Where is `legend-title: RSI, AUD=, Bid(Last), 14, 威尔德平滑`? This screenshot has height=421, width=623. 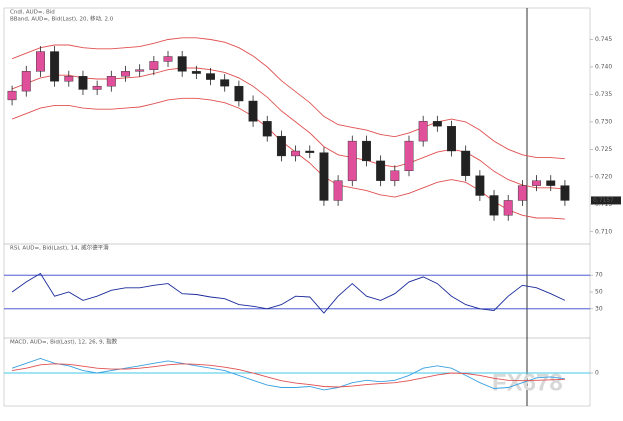
legend-title: RSI, AUD=, Bid(Last), 14, 威尔德平滑 is located at coordinates (59, 248).